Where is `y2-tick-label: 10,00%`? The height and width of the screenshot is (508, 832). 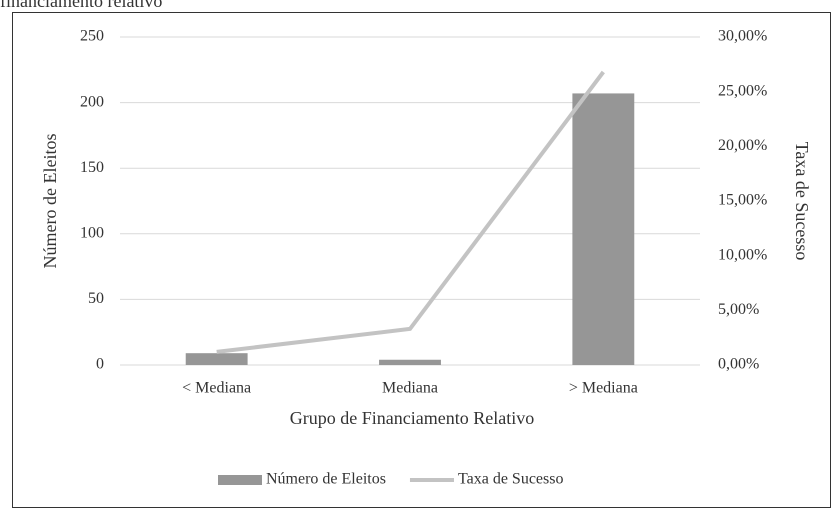 y2-tick-label: 10,00% is located at coordinates (742, 254).